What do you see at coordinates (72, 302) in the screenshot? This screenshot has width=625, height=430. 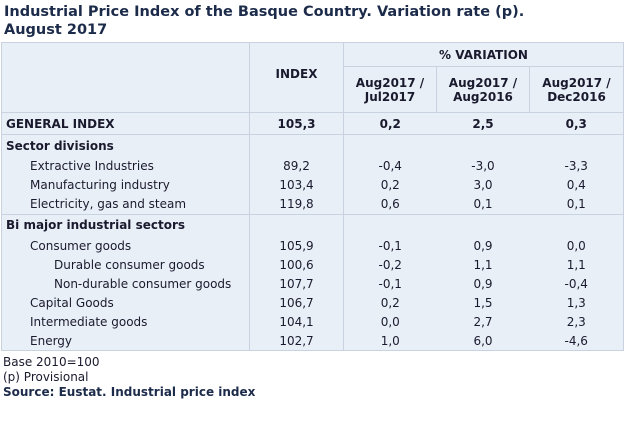 I see `row-label: Capital Goods` at bounding box center [72, 302].